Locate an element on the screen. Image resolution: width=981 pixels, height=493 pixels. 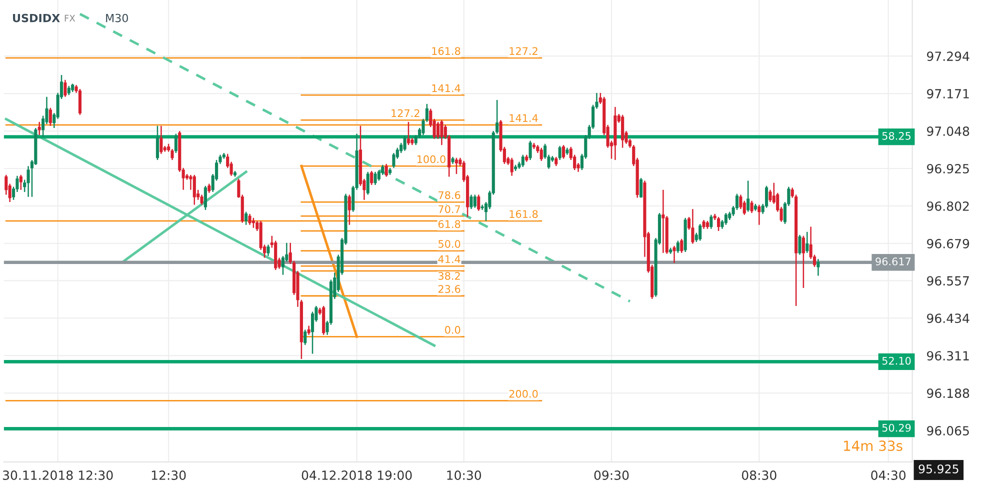
series-label: 0.0 is located at coordinates (452, 330).